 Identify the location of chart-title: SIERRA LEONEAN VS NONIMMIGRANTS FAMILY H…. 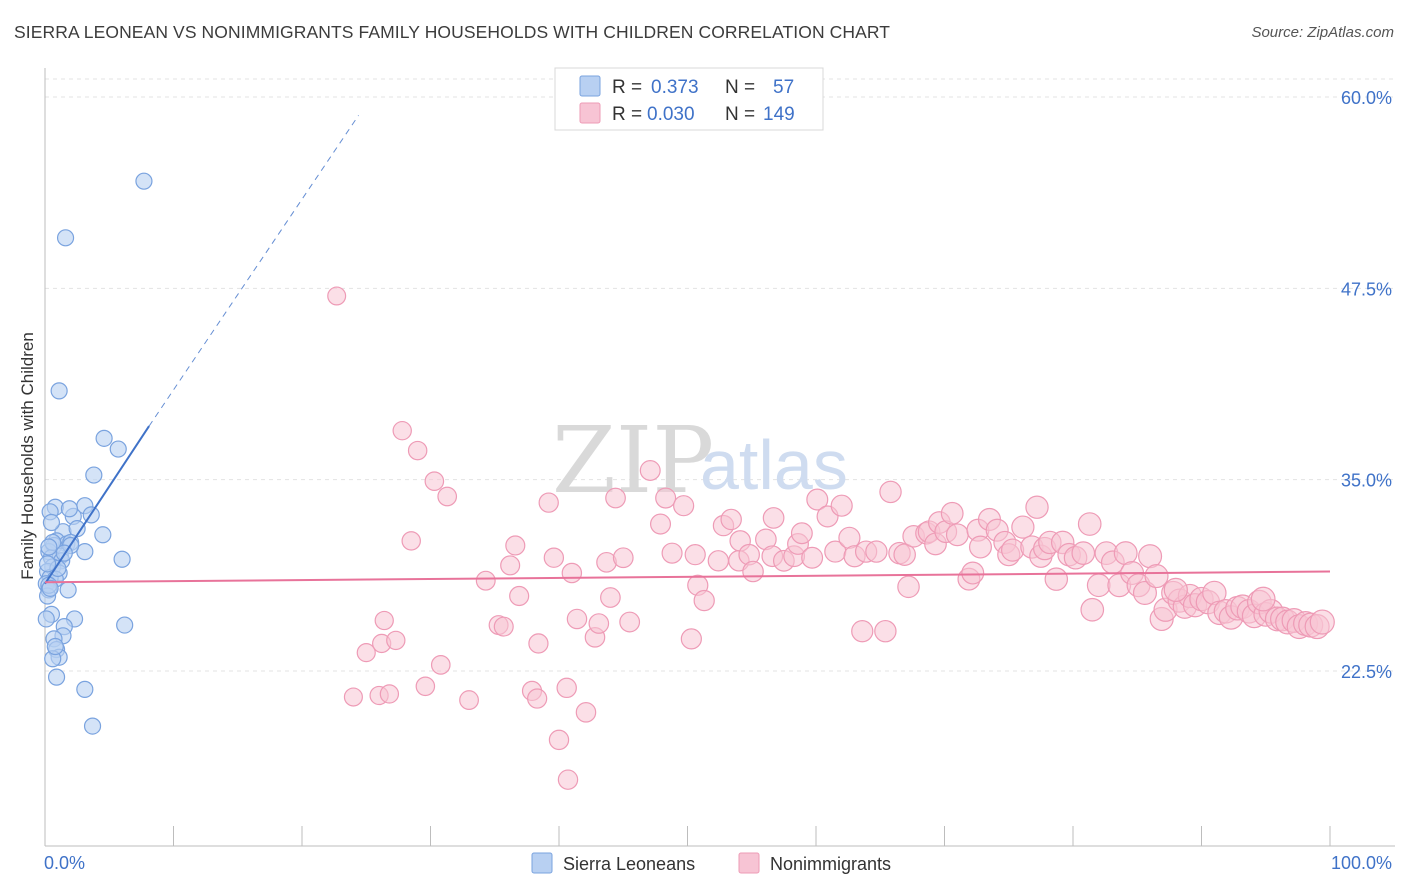
(452, 32).